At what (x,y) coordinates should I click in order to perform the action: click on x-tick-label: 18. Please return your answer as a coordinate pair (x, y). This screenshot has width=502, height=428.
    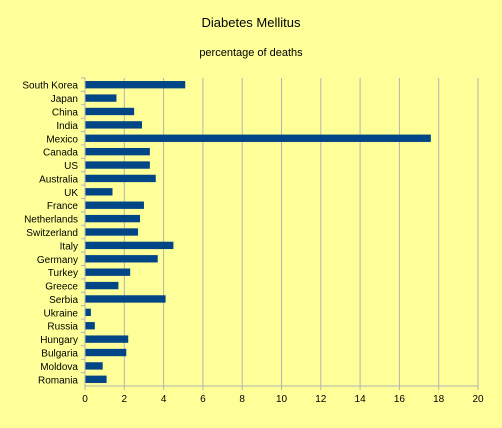
    Looking at the image, I should click on (439, 399).